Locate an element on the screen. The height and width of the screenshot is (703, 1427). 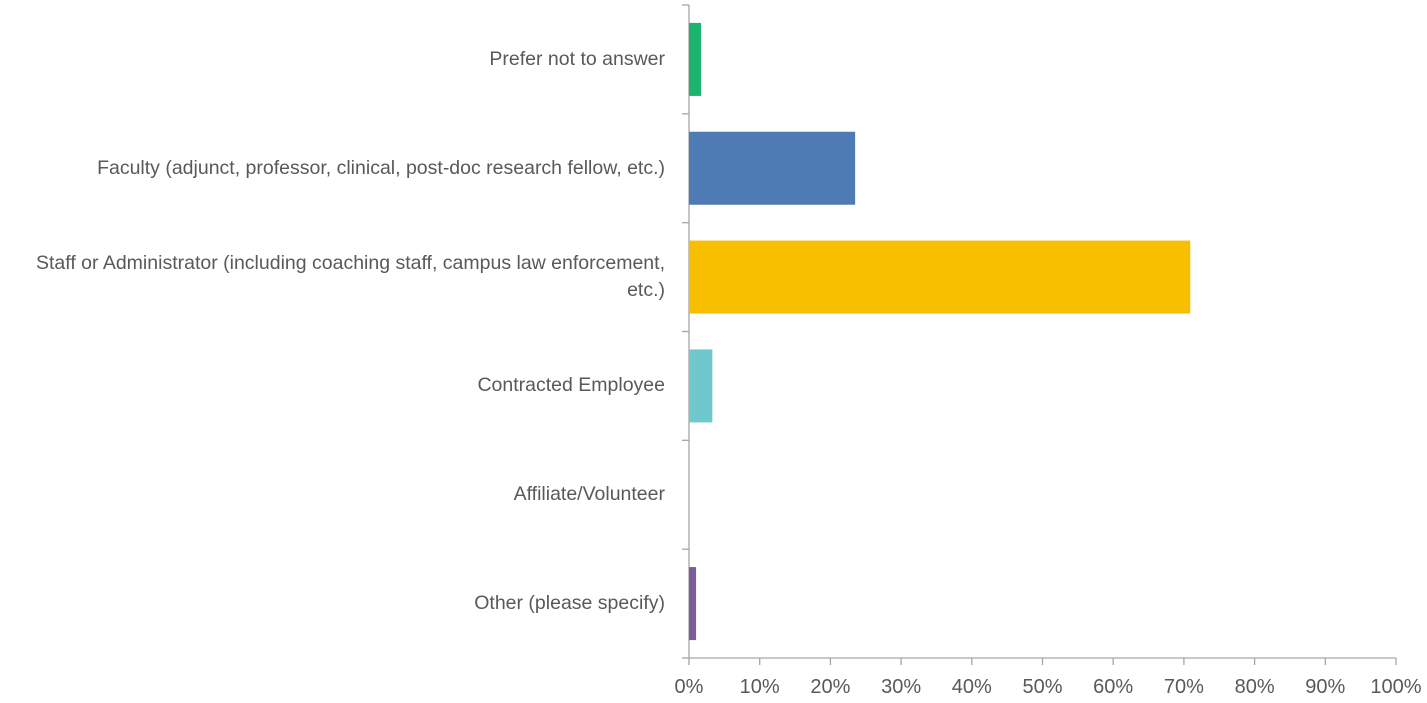
category-label: Other (please specify) is located at coordinates (569, 603).